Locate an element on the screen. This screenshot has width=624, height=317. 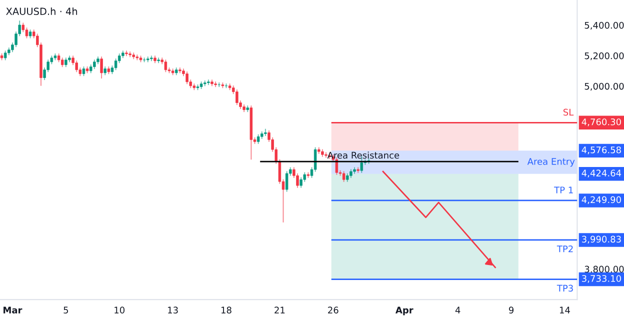
ref-line-label: TP2 is located at coordinates (564, 248).